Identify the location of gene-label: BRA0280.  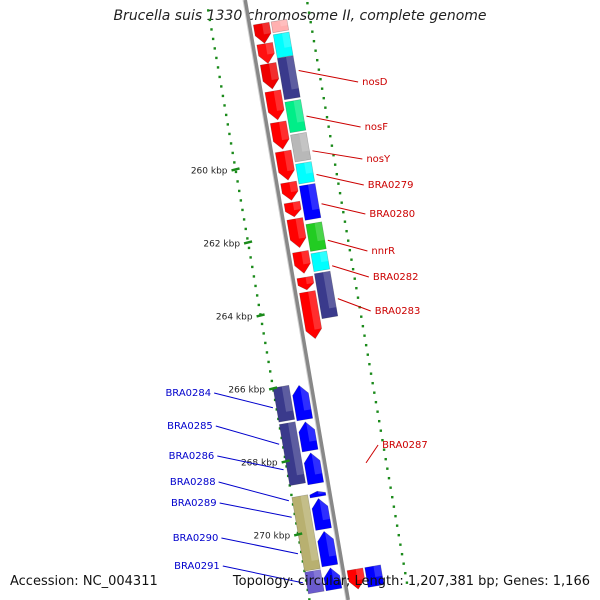
(392, 214).